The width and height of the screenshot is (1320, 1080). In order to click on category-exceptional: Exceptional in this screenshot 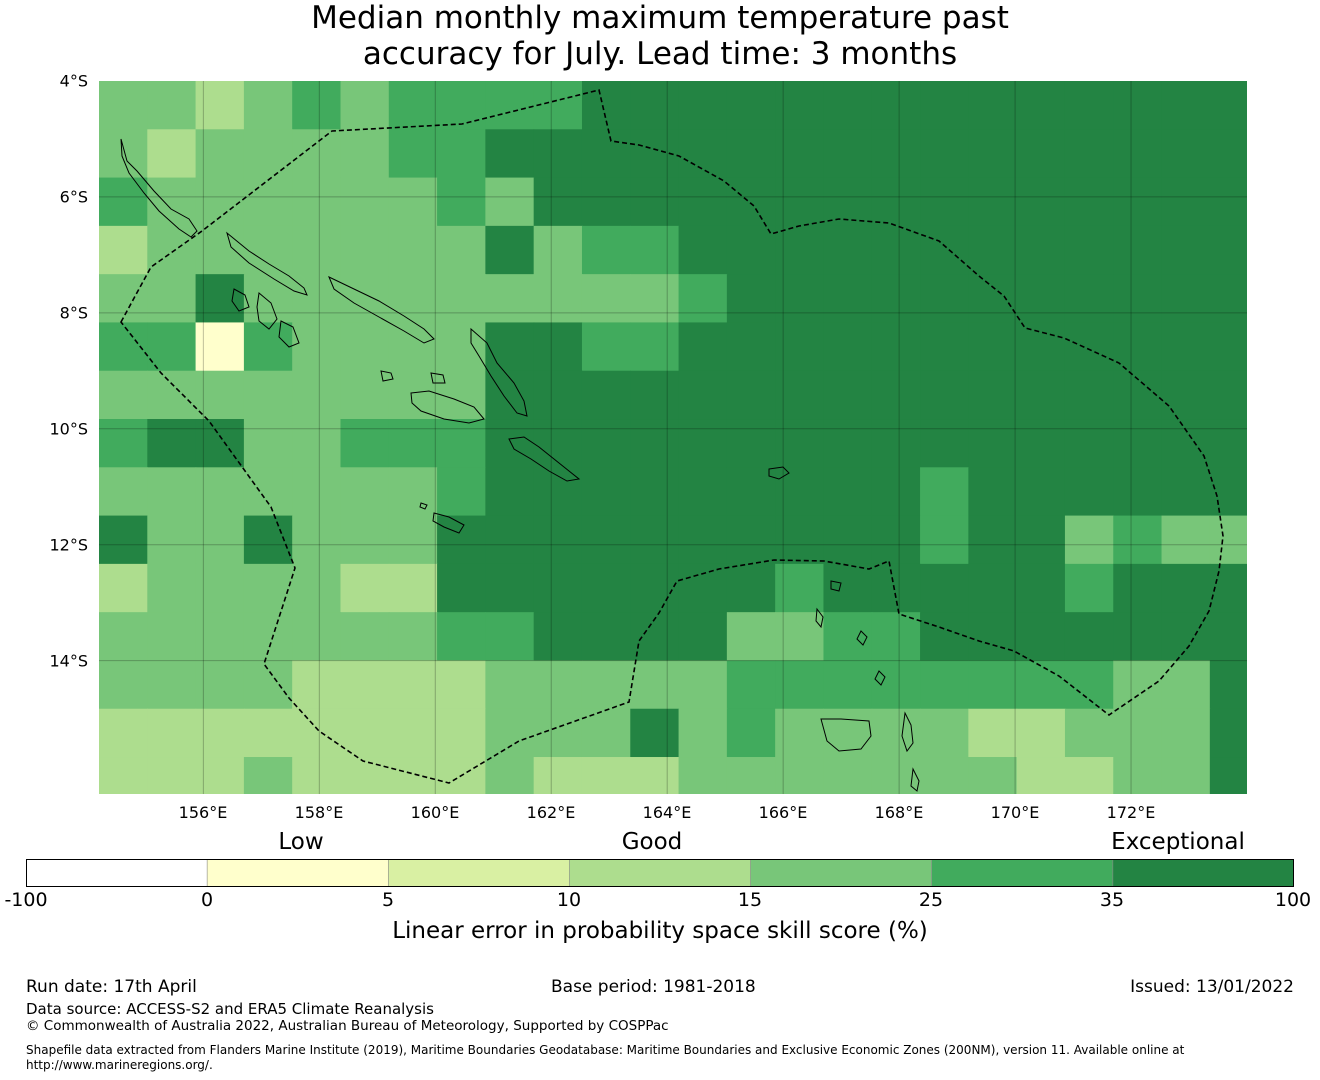, I will do `click(1178, 842)`.